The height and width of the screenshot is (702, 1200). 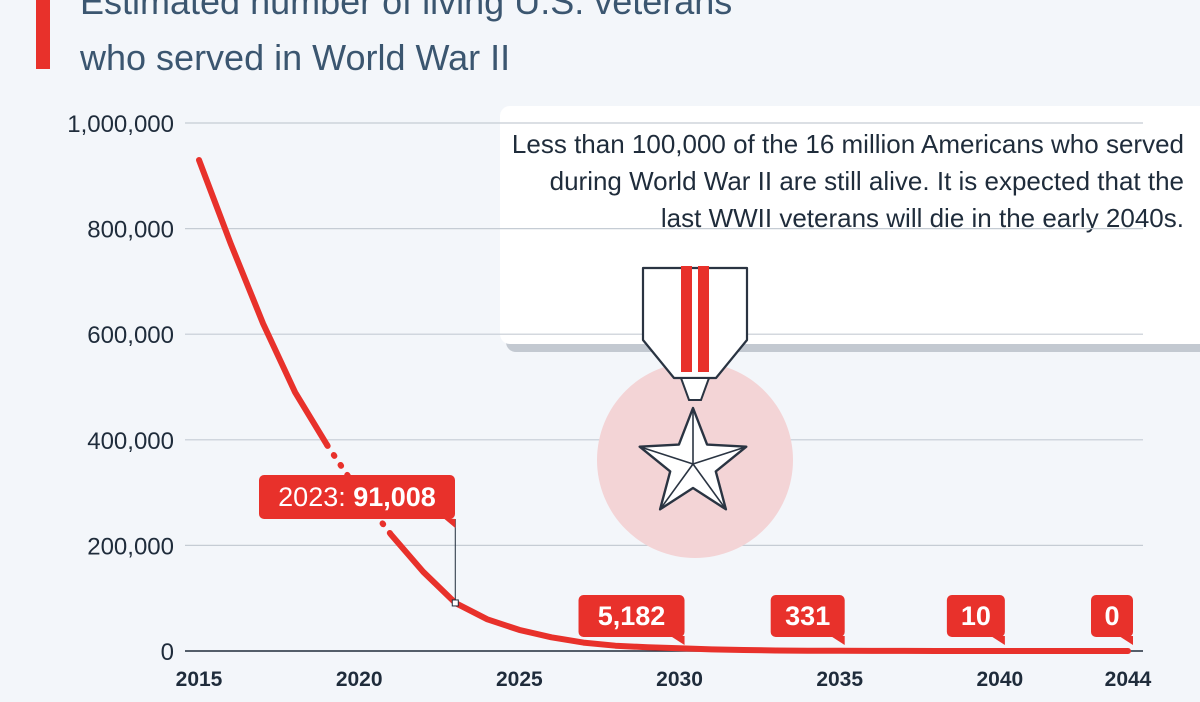 I want to click on chart-title-line-1: Estimated number of living U.S. veterans, so click(x=406, y=11).